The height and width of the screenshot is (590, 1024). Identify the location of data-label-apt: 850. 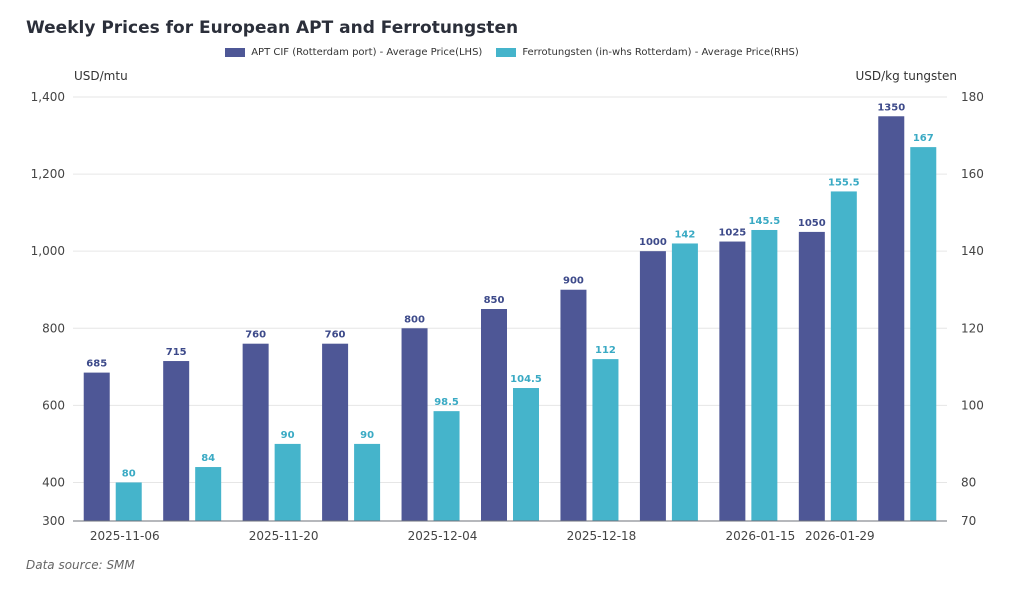
(494, 300).